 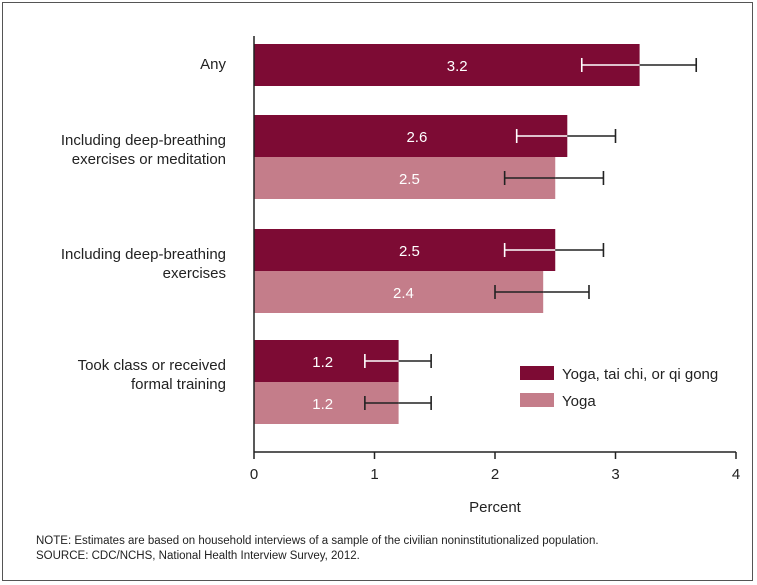 I want to click on bar-value-label: 3.2, so click(x=457, y=66).